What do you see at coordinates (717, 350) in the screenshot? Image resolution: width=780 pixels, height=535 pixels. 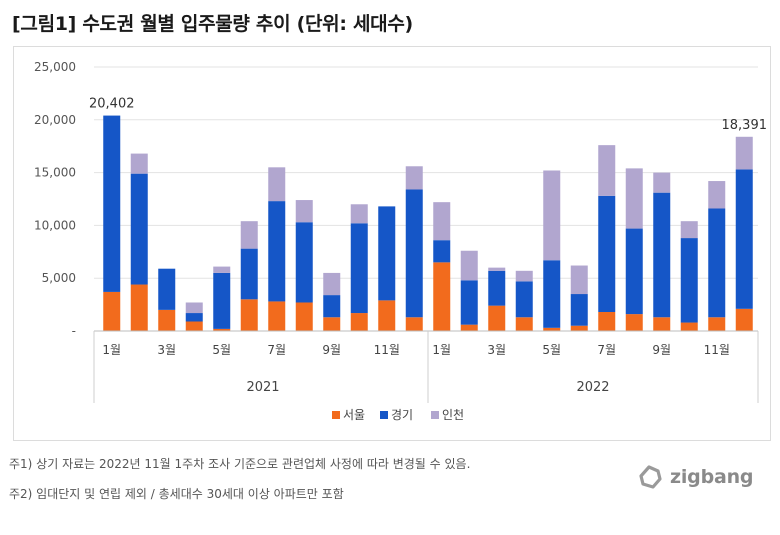 I see `x-tick-label: 11월` at bounding box center [717, 350].